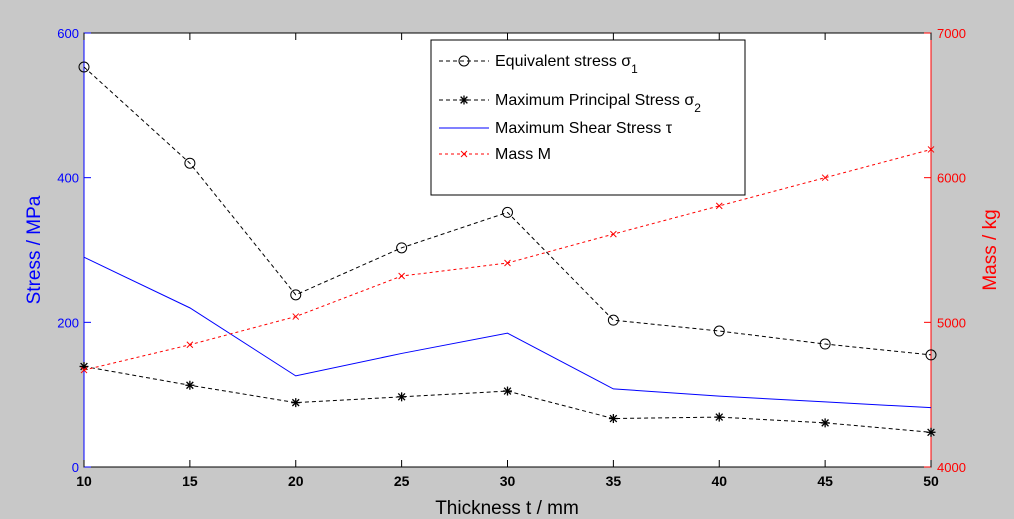 Image resolution: width=1014 pixels, height=519 pixels. I want to click on x-tick-label: 30, so click(508, 481).